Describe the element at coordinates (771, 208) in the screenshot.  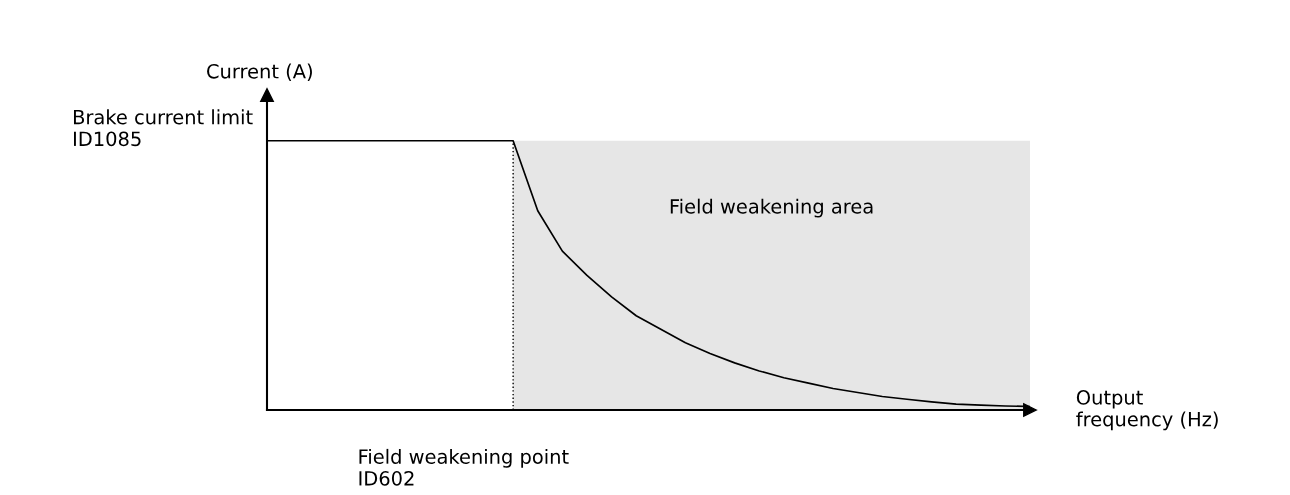
I see `annotation: Field weakening area` at that location.